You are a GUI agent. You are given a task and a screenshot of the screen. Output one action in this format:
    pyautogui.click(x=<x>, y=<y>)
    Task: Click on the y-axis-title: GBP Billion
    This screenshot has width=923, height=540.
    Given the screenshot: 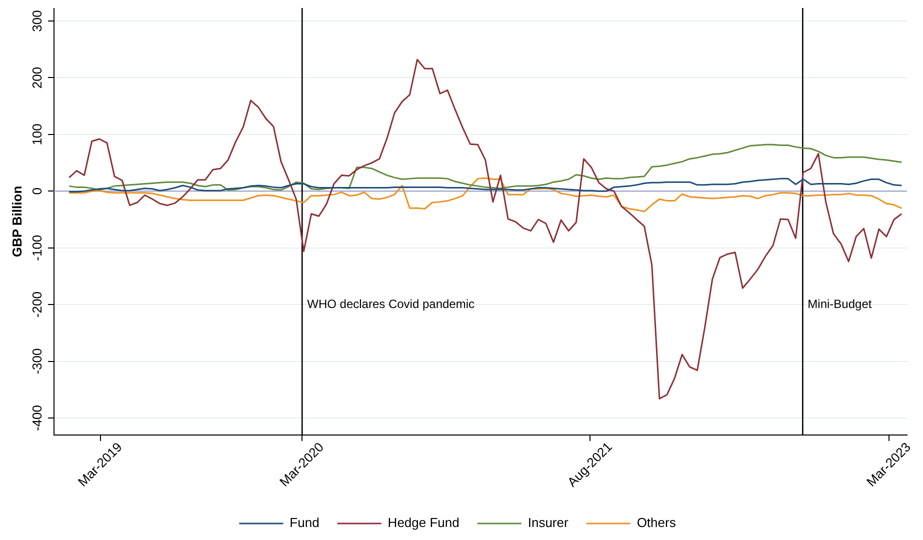 What is the action you would take?
    pyautogui.click(x=17, y=222)
    